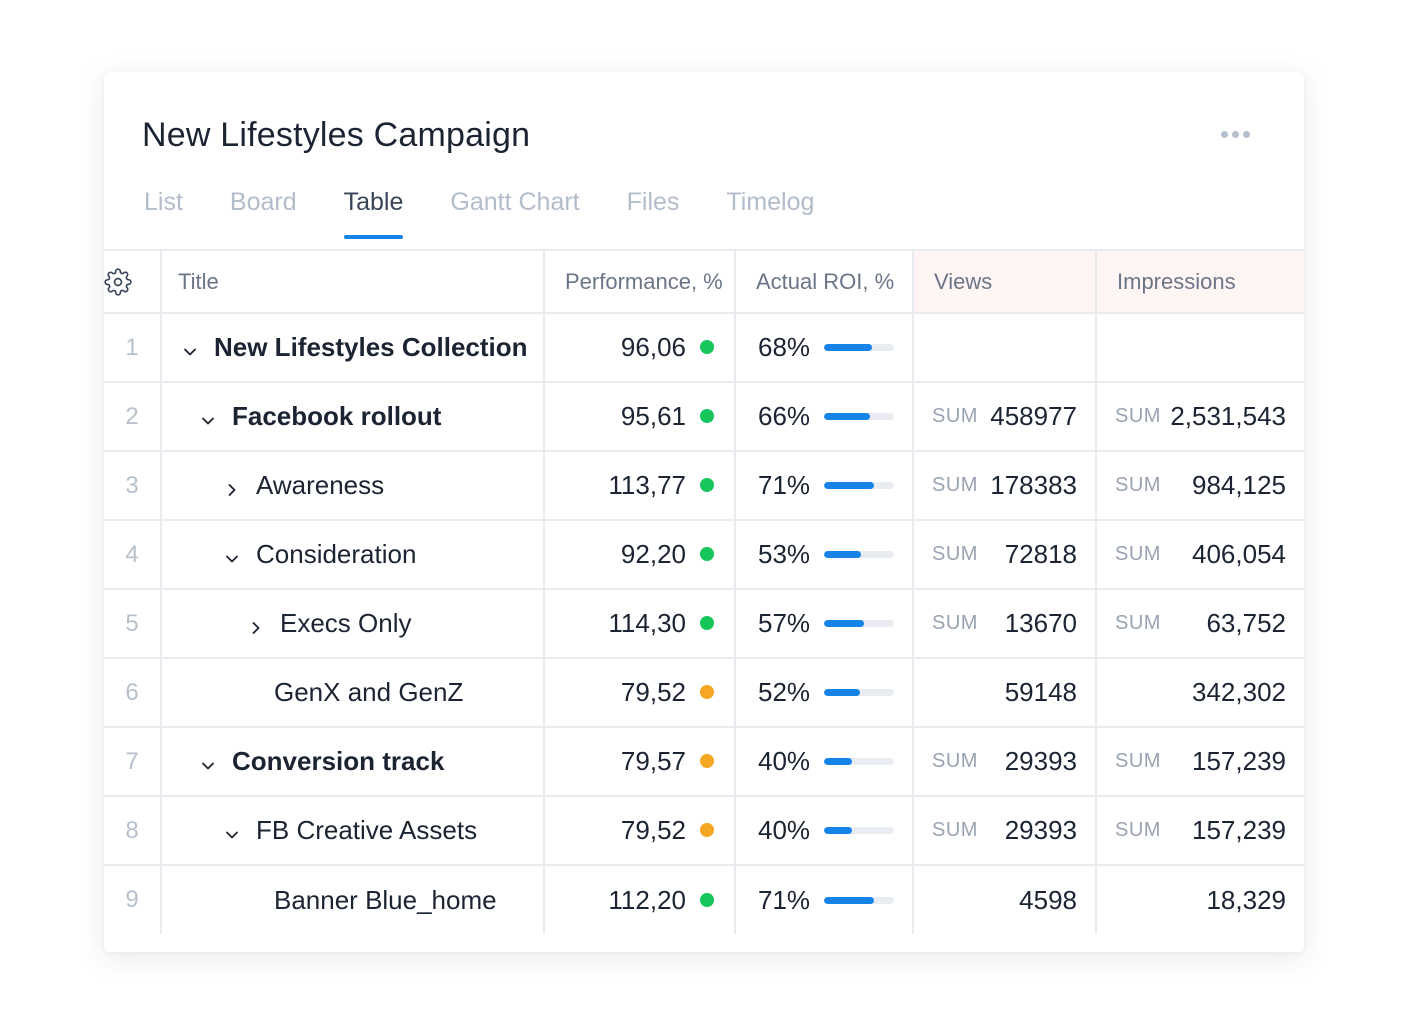 The image size is (1408, 1024). What do you see at coordinates (352, 692) in the screenshot?
I see `title-cell: GenX and GenZ` at bounding box center [352, 692].